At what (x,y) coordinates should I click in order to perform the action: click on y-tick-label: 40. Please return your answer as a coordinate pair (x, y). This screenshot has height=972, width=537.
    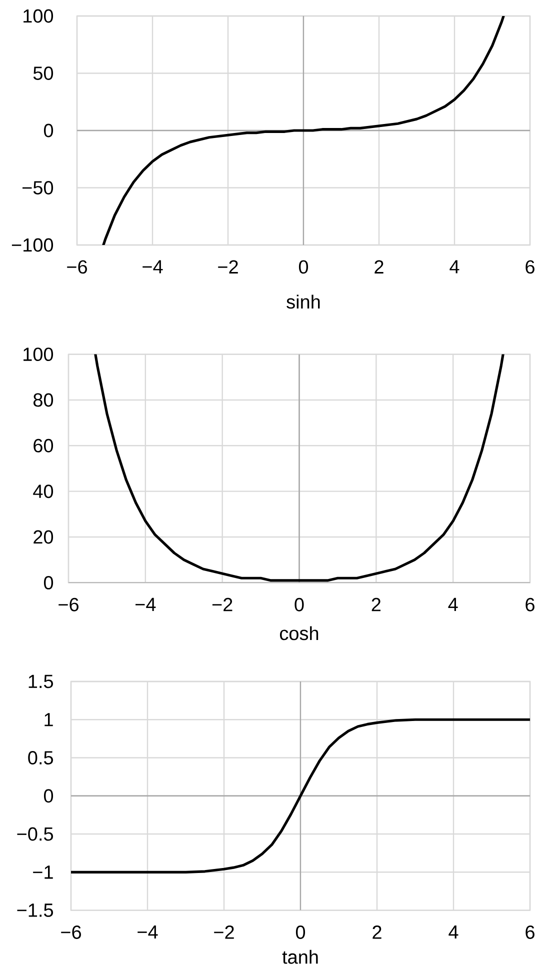
    Looking at the image, I should click on (43, 491).